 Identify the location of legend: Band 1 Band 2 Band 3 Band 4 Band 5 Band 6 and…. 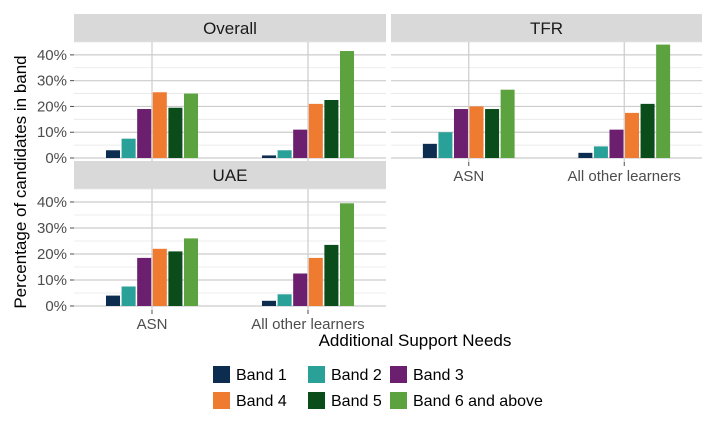
(378, 388).